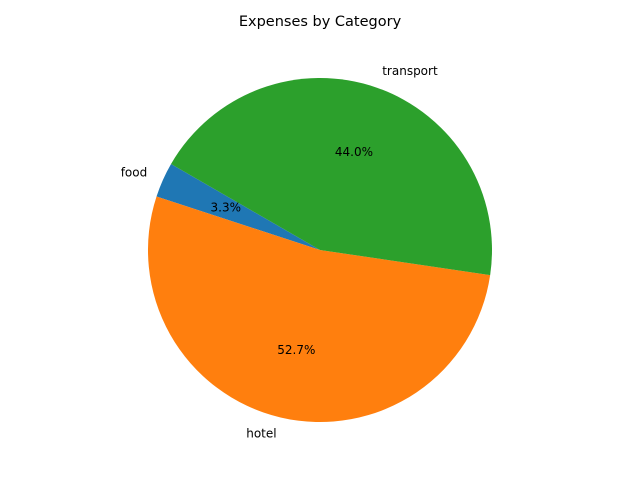 This screenshot has width=640, height=480. I want to click on slice-percent-food: 3.3%, so click(226, 207).